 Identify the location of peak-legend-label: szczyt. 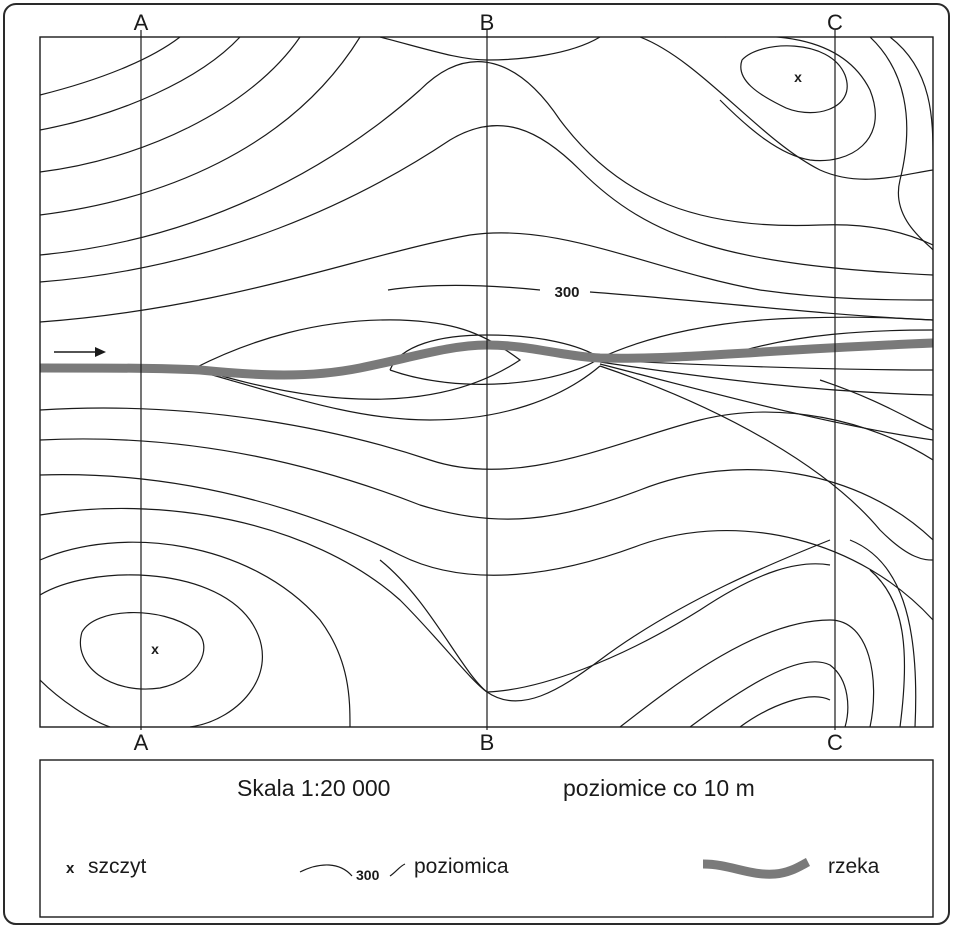
(117, 866).